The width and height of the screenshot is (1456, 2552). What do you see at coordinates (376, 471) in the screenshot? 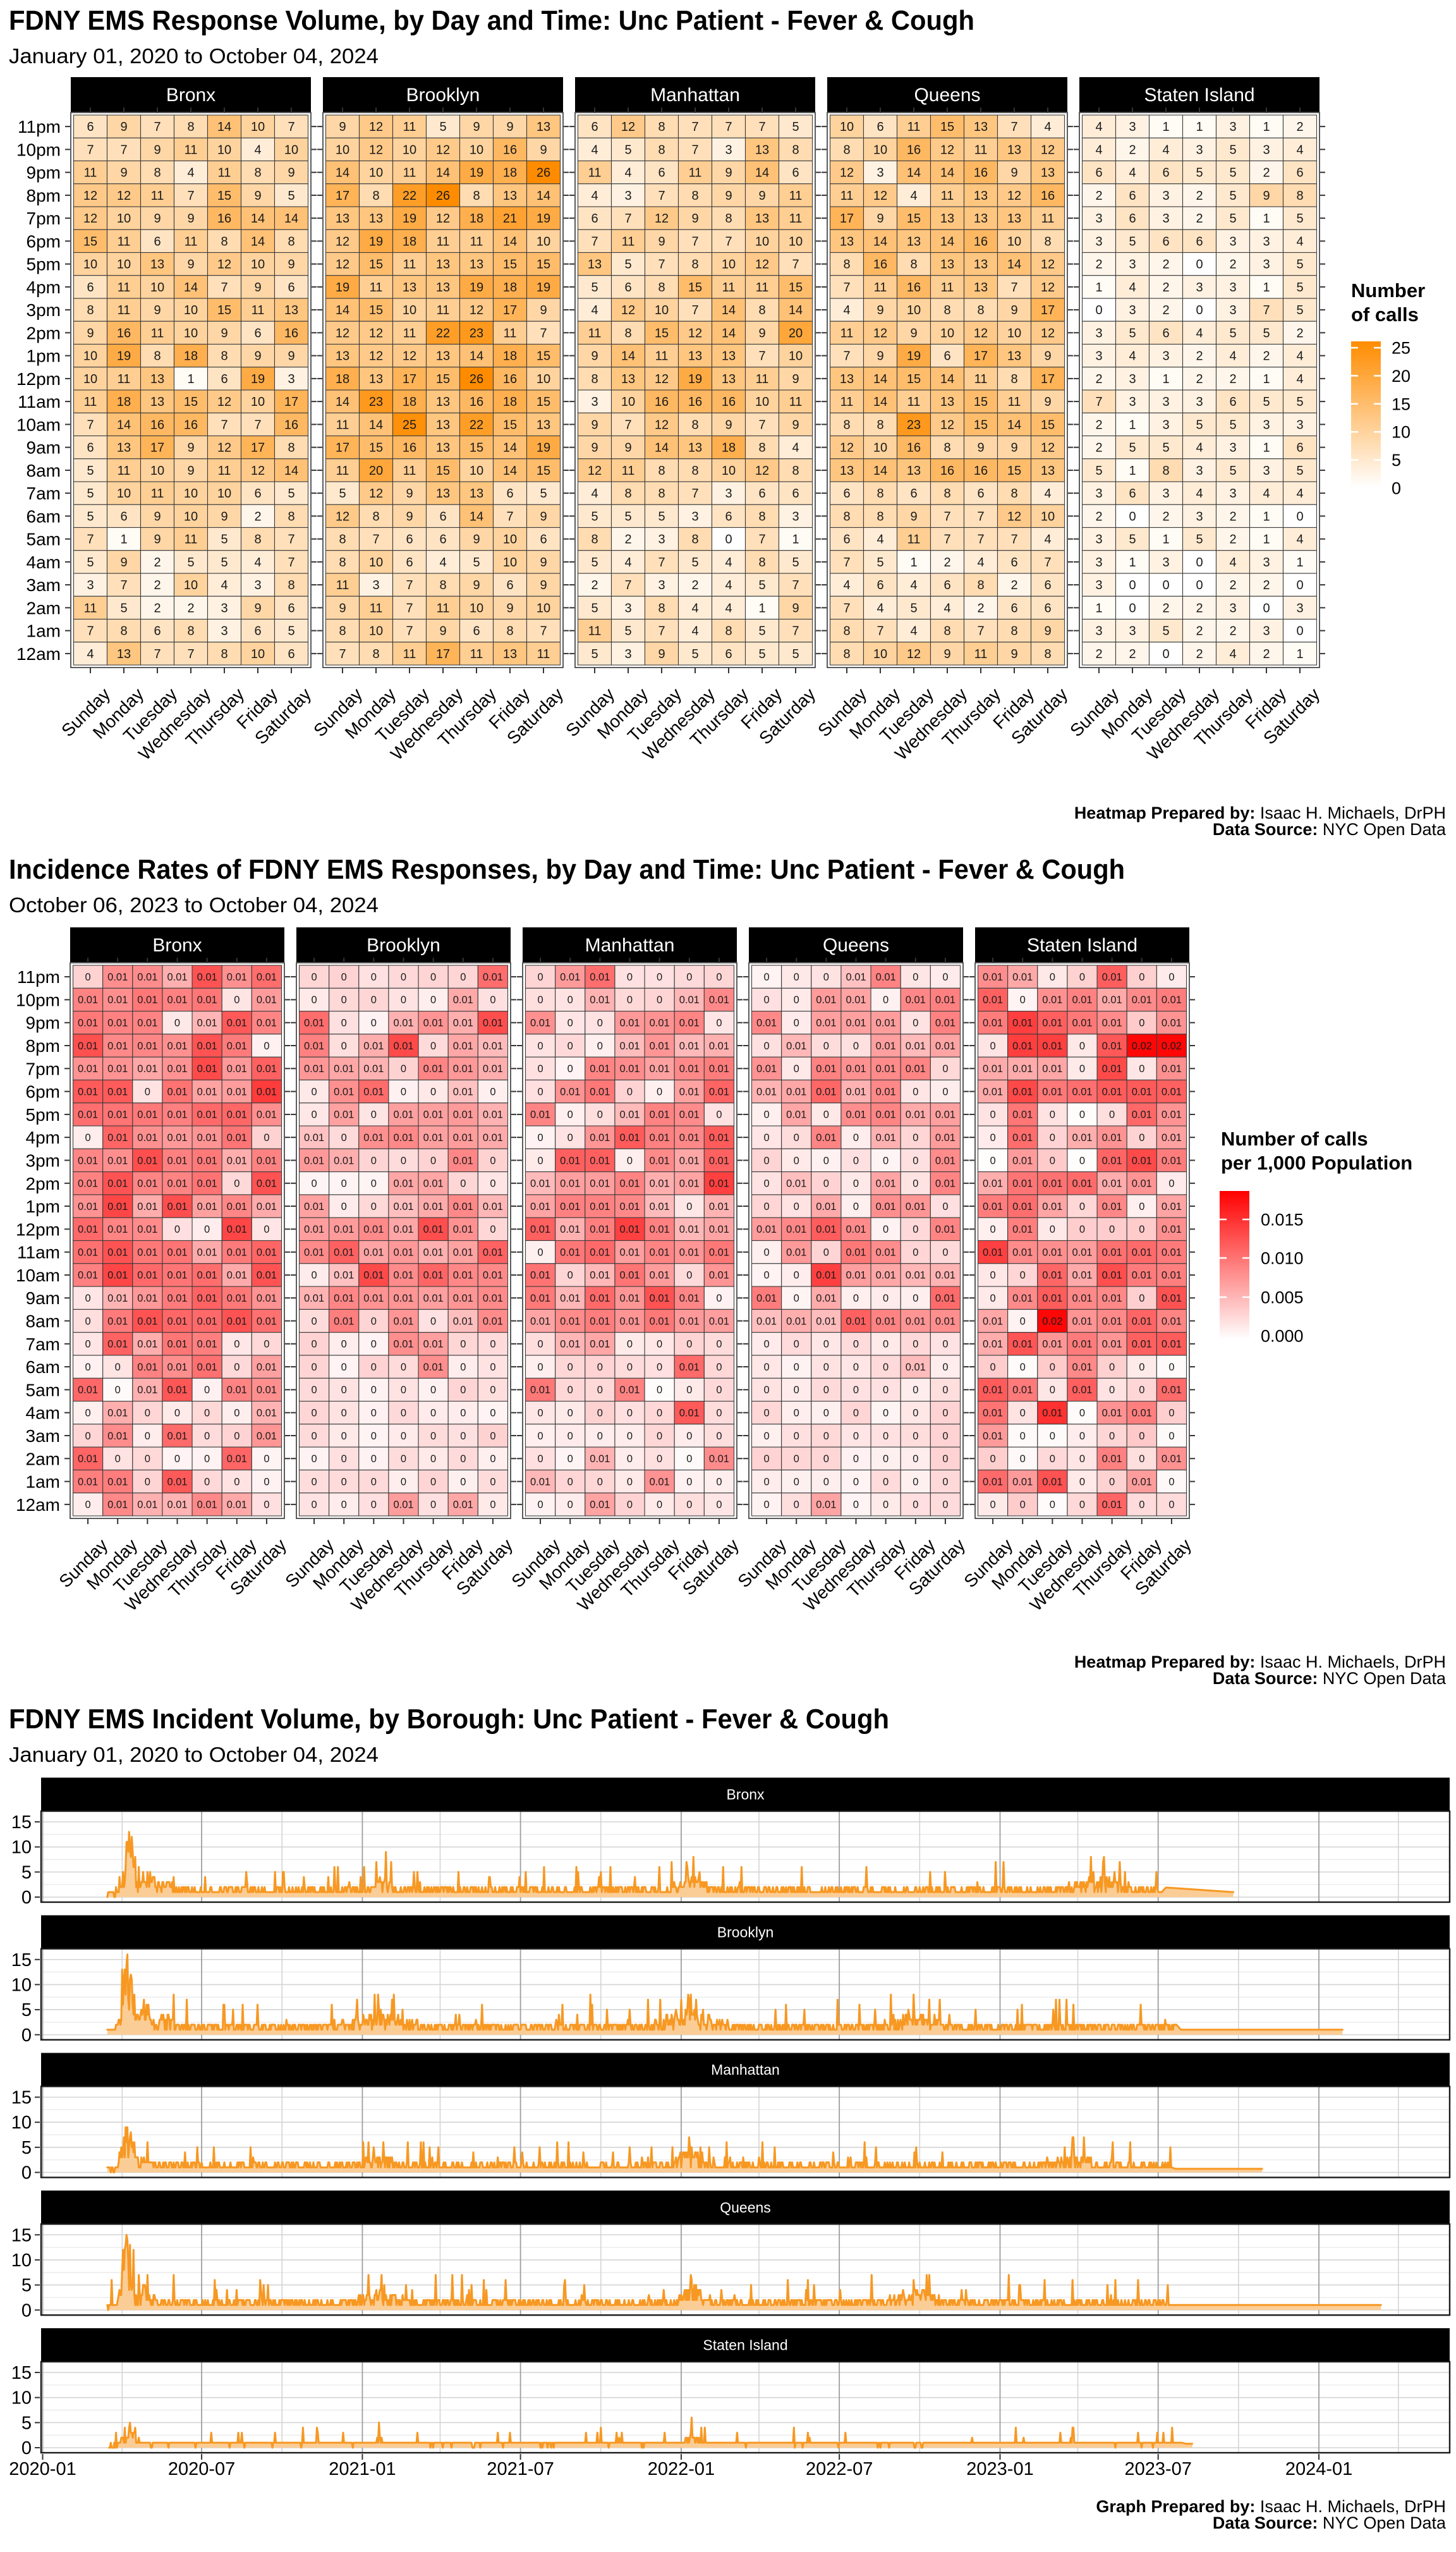
I see `svg-text: 20` at bounding box center [376, 471].